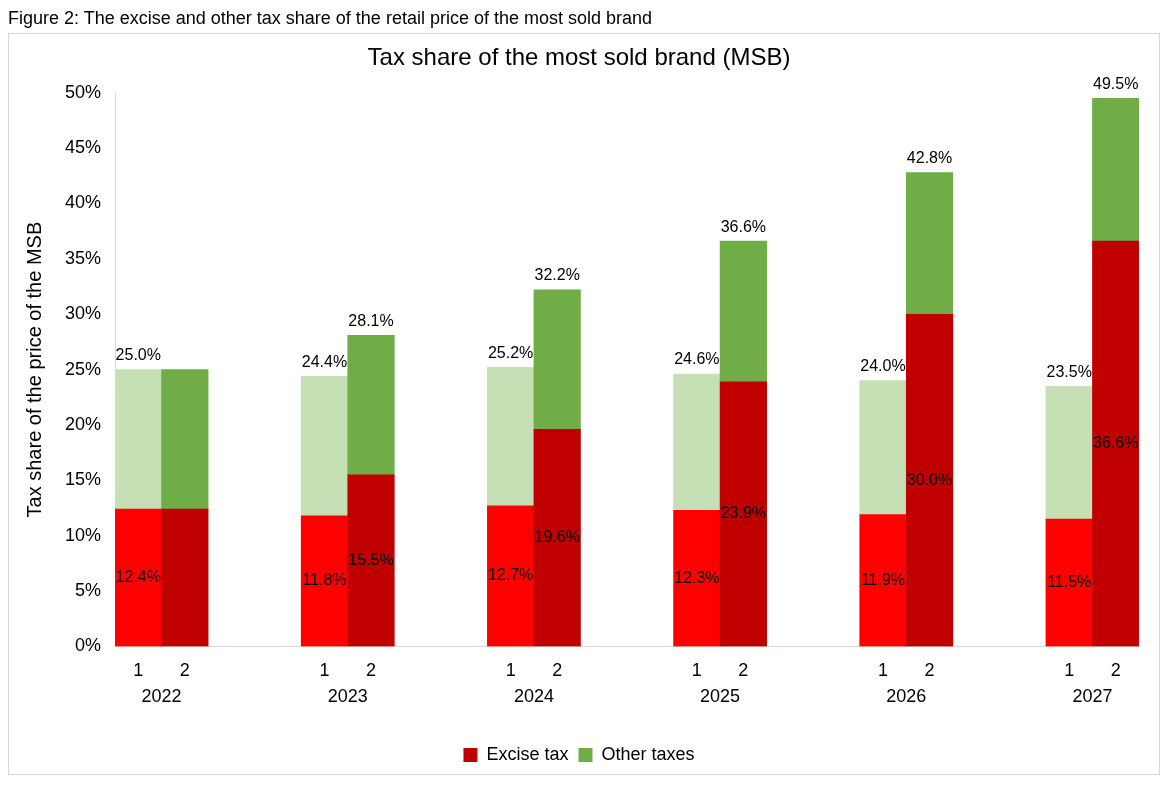 This screenshot has height=791, width=1170. What do you see at coordinates (1069, 371) in the screenshot?
I see `total-label: 23.5%` at bounding box center [1069, 371].